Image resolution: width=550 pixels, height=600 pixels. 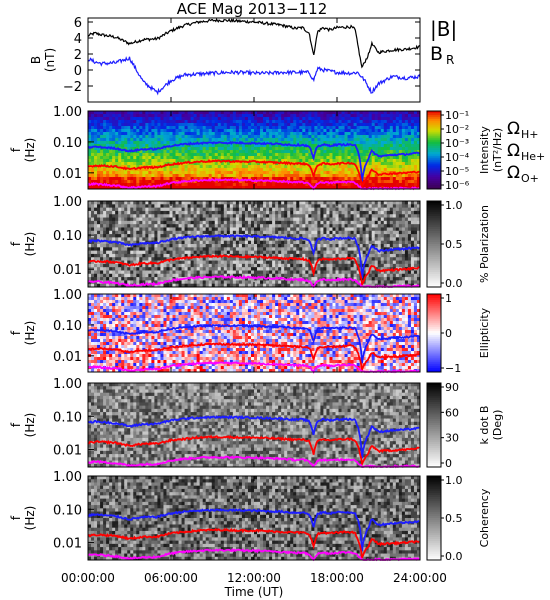 I want to click on colorbar-swatch, so click(x=434, y=143).